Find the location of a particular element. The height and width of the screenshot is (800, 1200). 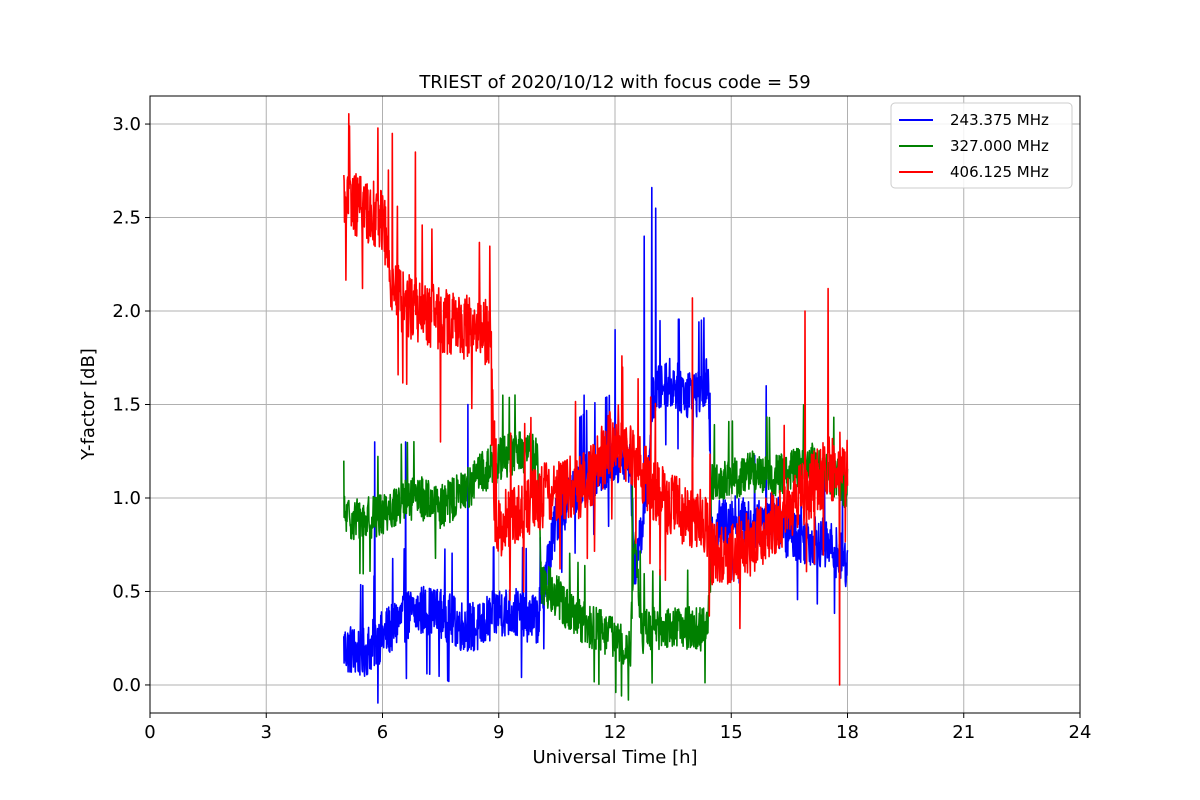

legend-label-3: 406.125 MHz is located at coordinates (999, 172).